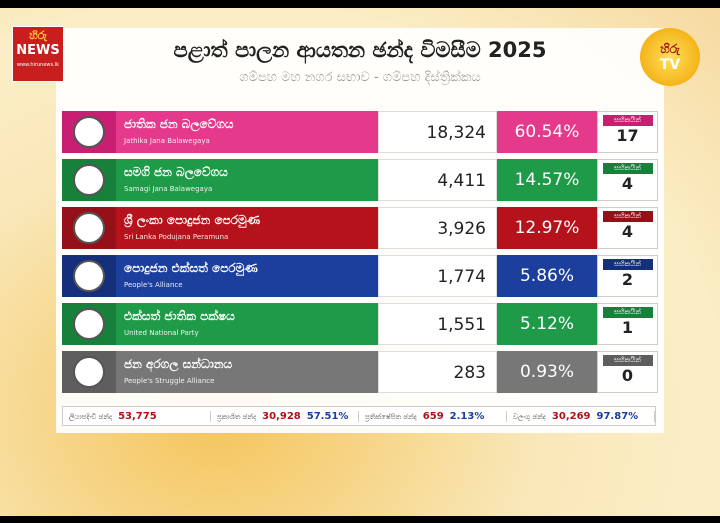  I want to click on summary-item: ප්‍රකාශිත ඡන්ද 30,928 57.51%, so click(285, 416).